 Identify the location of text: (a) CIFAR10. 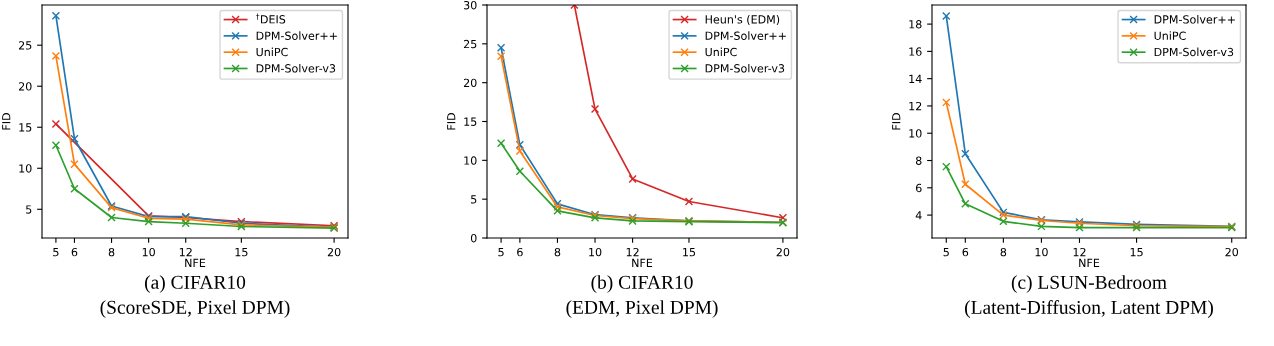
(195, 284).